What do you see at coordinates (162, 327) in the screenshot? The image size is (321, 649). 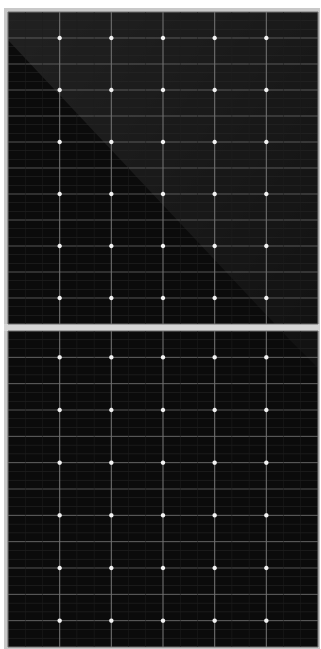 I see `center-divider` at bounding box center [162, 327].